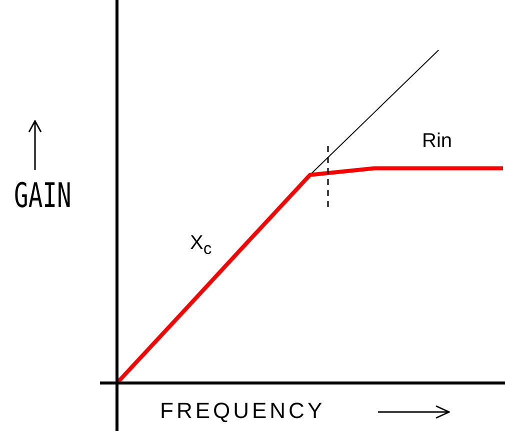  I want to click on annotation: X$_{c}$, so click(201, 245).